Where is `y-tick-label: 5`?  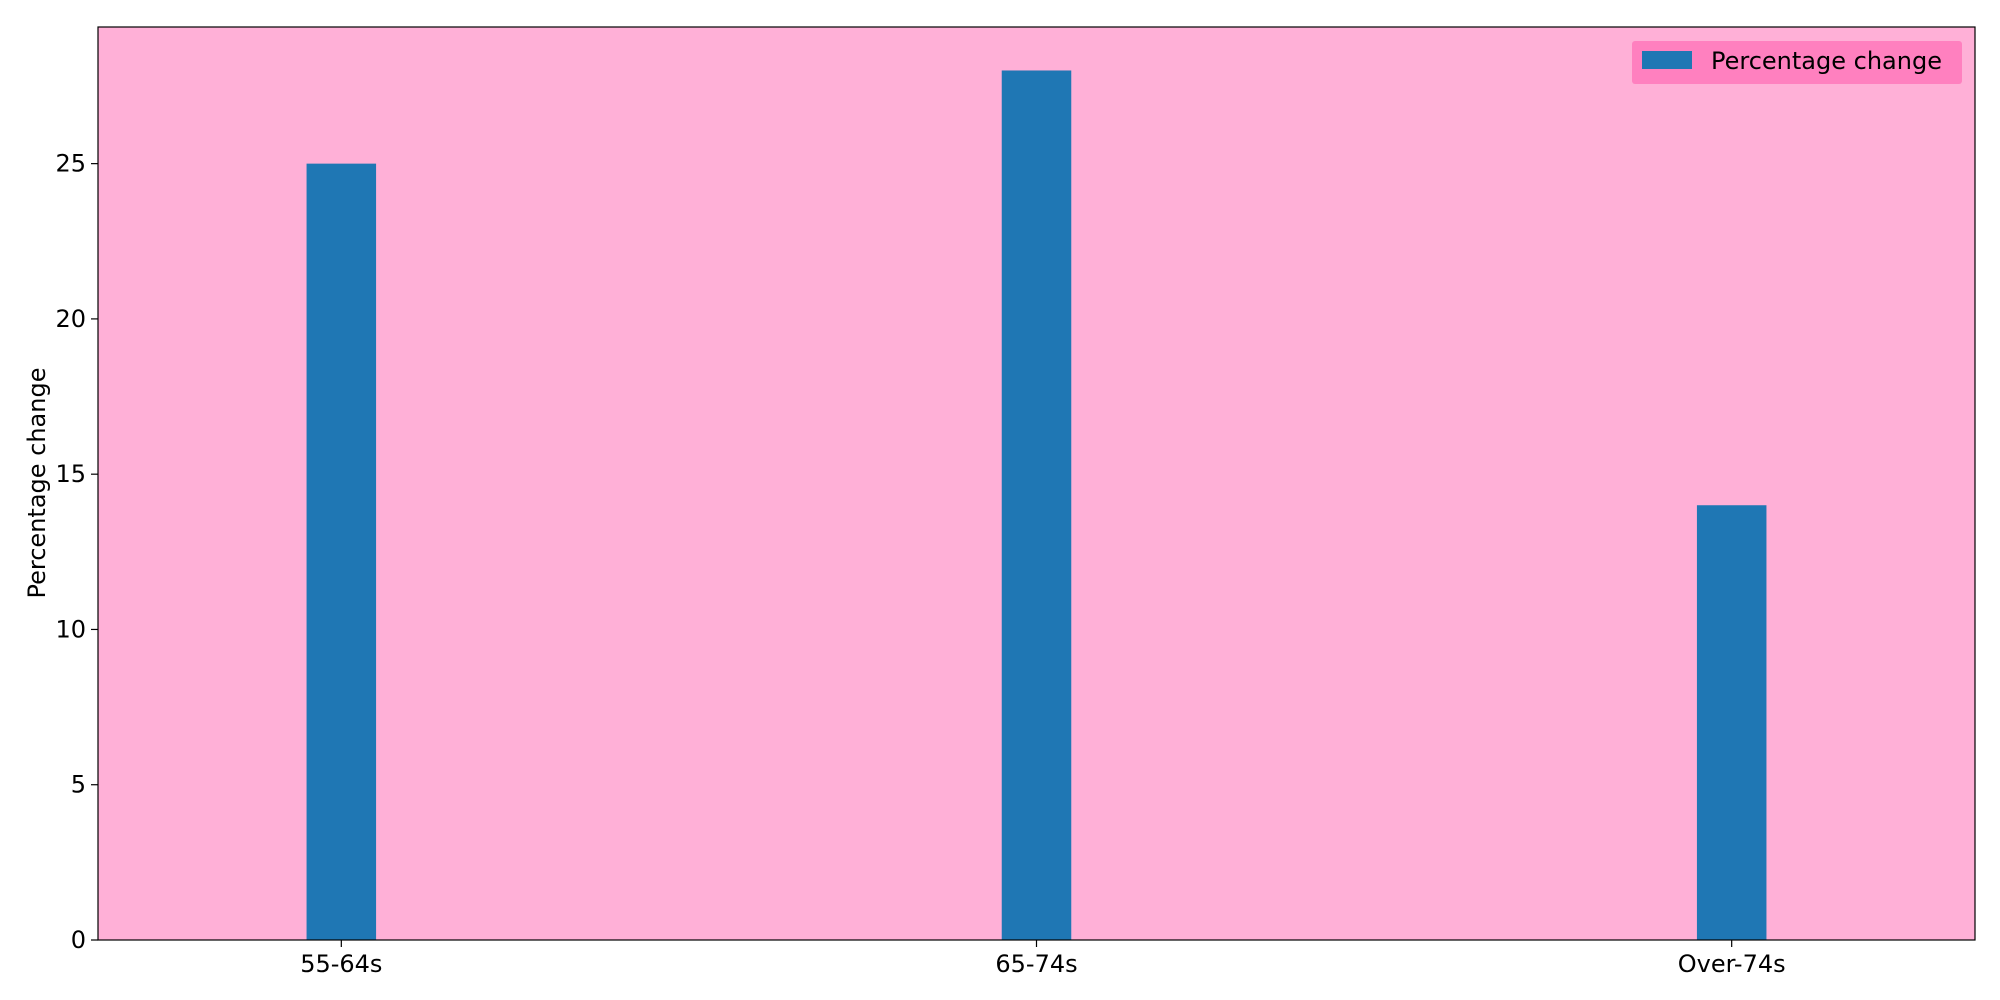
y-tick-label: 5 is located at coordinates (78, 785).